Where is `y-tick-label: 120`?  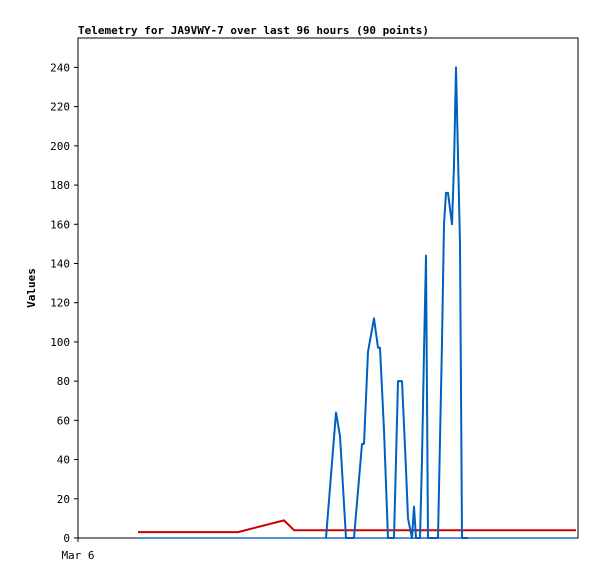
y-tick-label: 120 is located at coordinates (60, 303).